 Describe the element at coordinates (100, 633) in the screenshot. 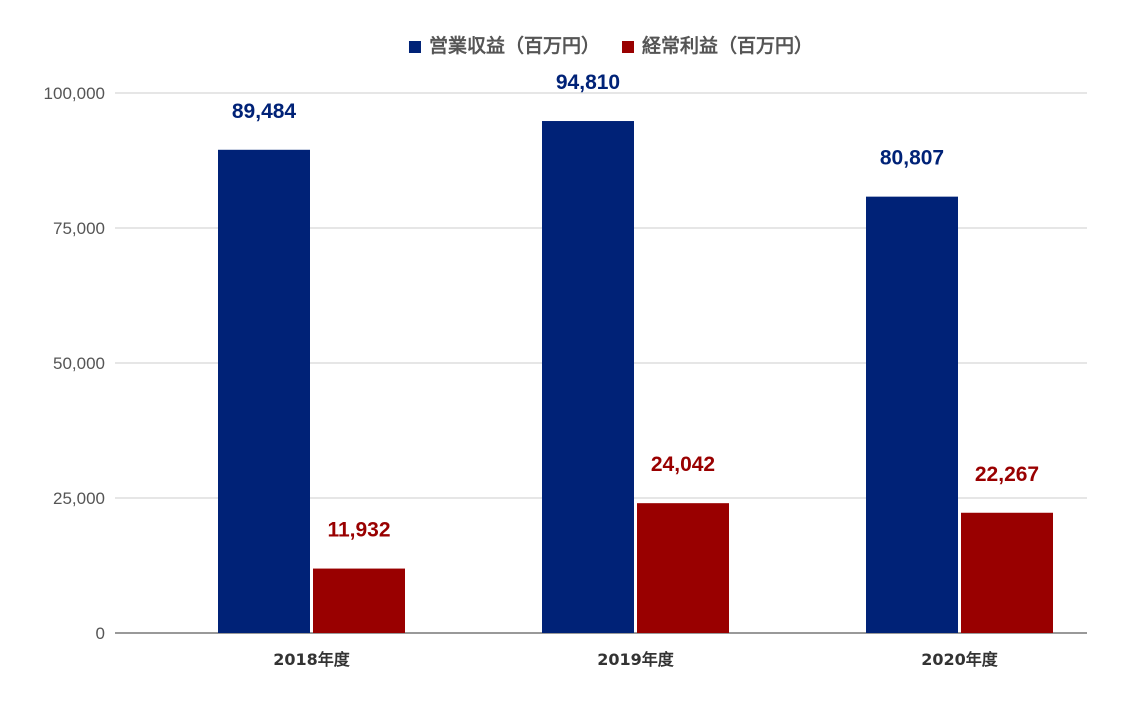

I see `y-tick-label: 0` at that location.